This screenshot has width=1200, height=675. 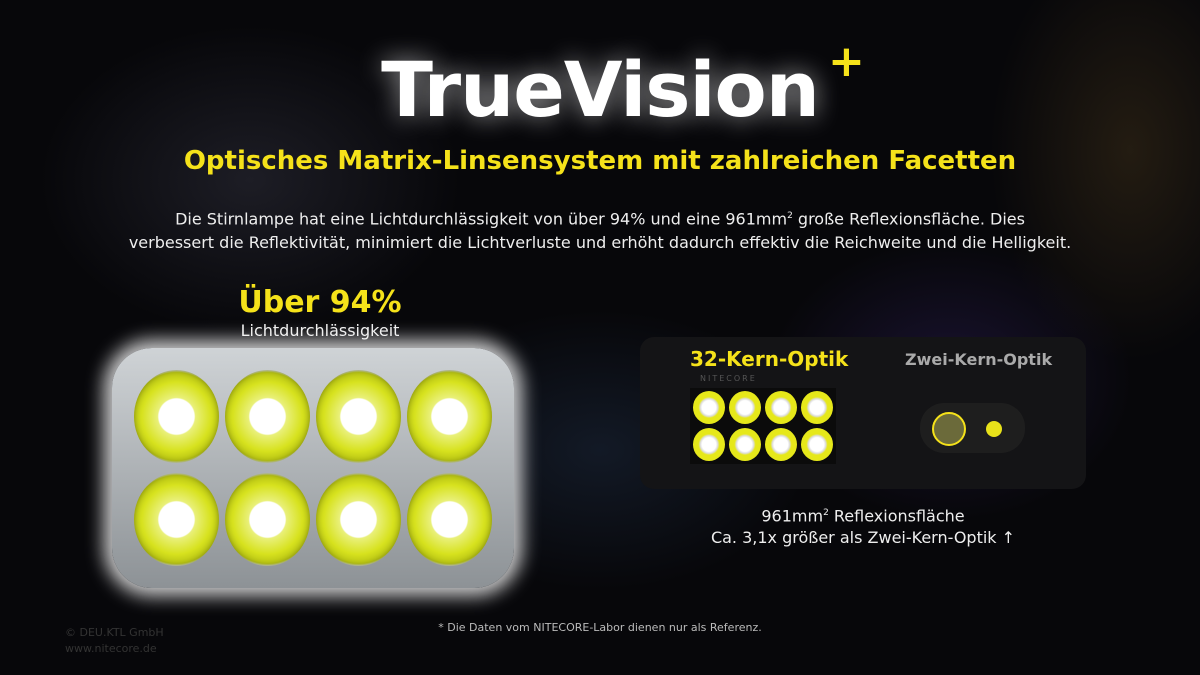 I want to click on cap-l1b: Reflexionsfläche, so click(x=896, y=516).